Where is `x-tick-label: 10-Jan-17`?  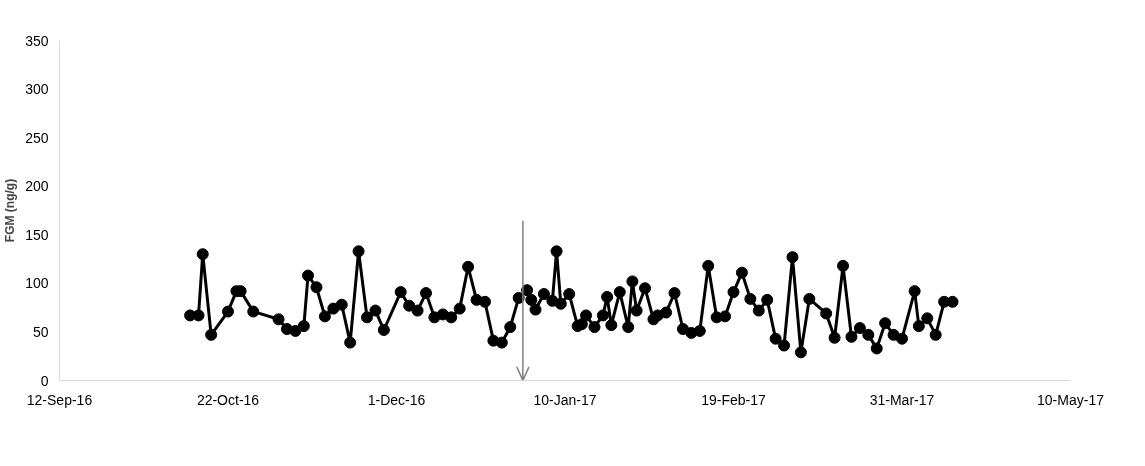 x-tick-label: 10-Jan-17 is located at coordinates (565, 399).